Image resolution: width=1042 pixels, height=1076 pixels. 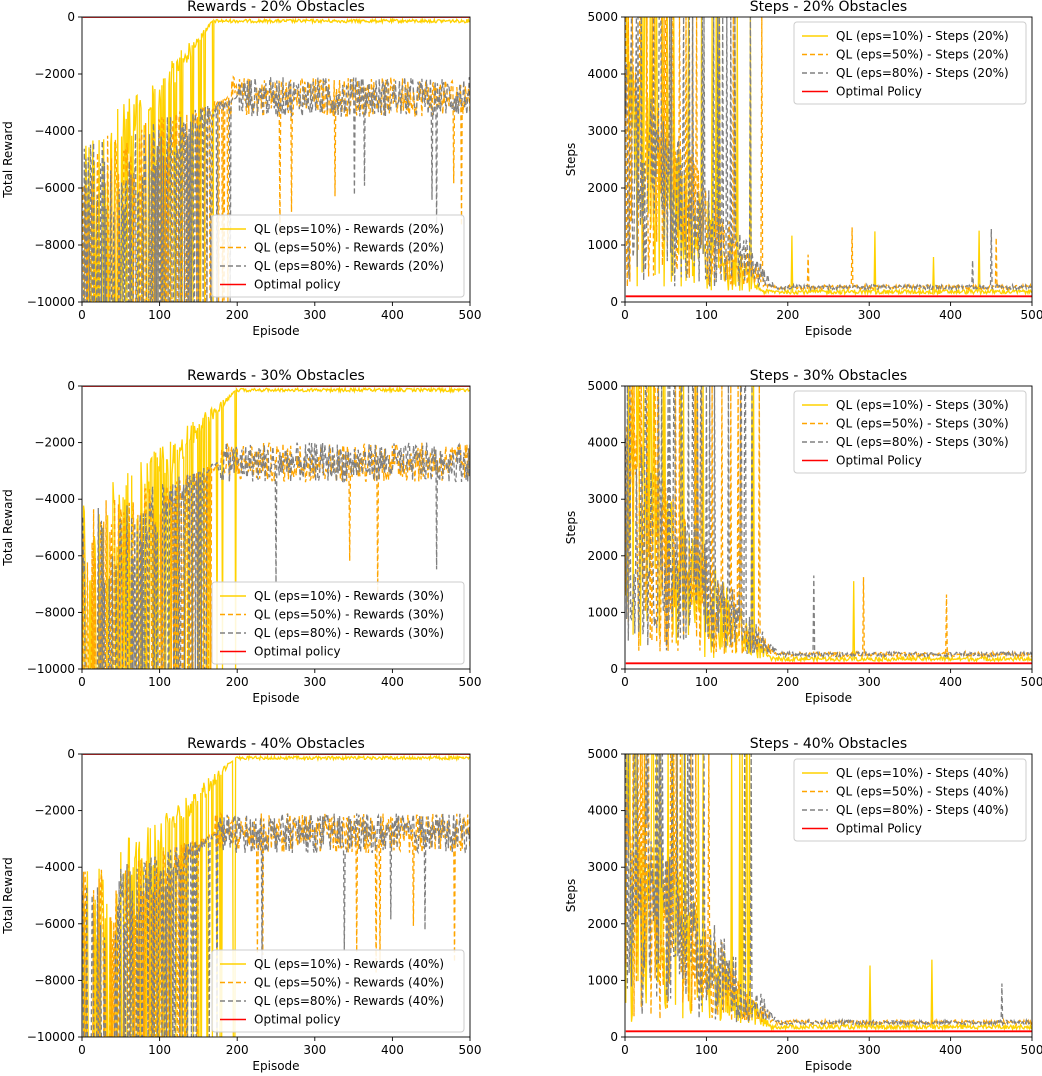 I want to click on legend-entry: QL (eps=80%) - Steps (20%), so click(x=922, y=73).